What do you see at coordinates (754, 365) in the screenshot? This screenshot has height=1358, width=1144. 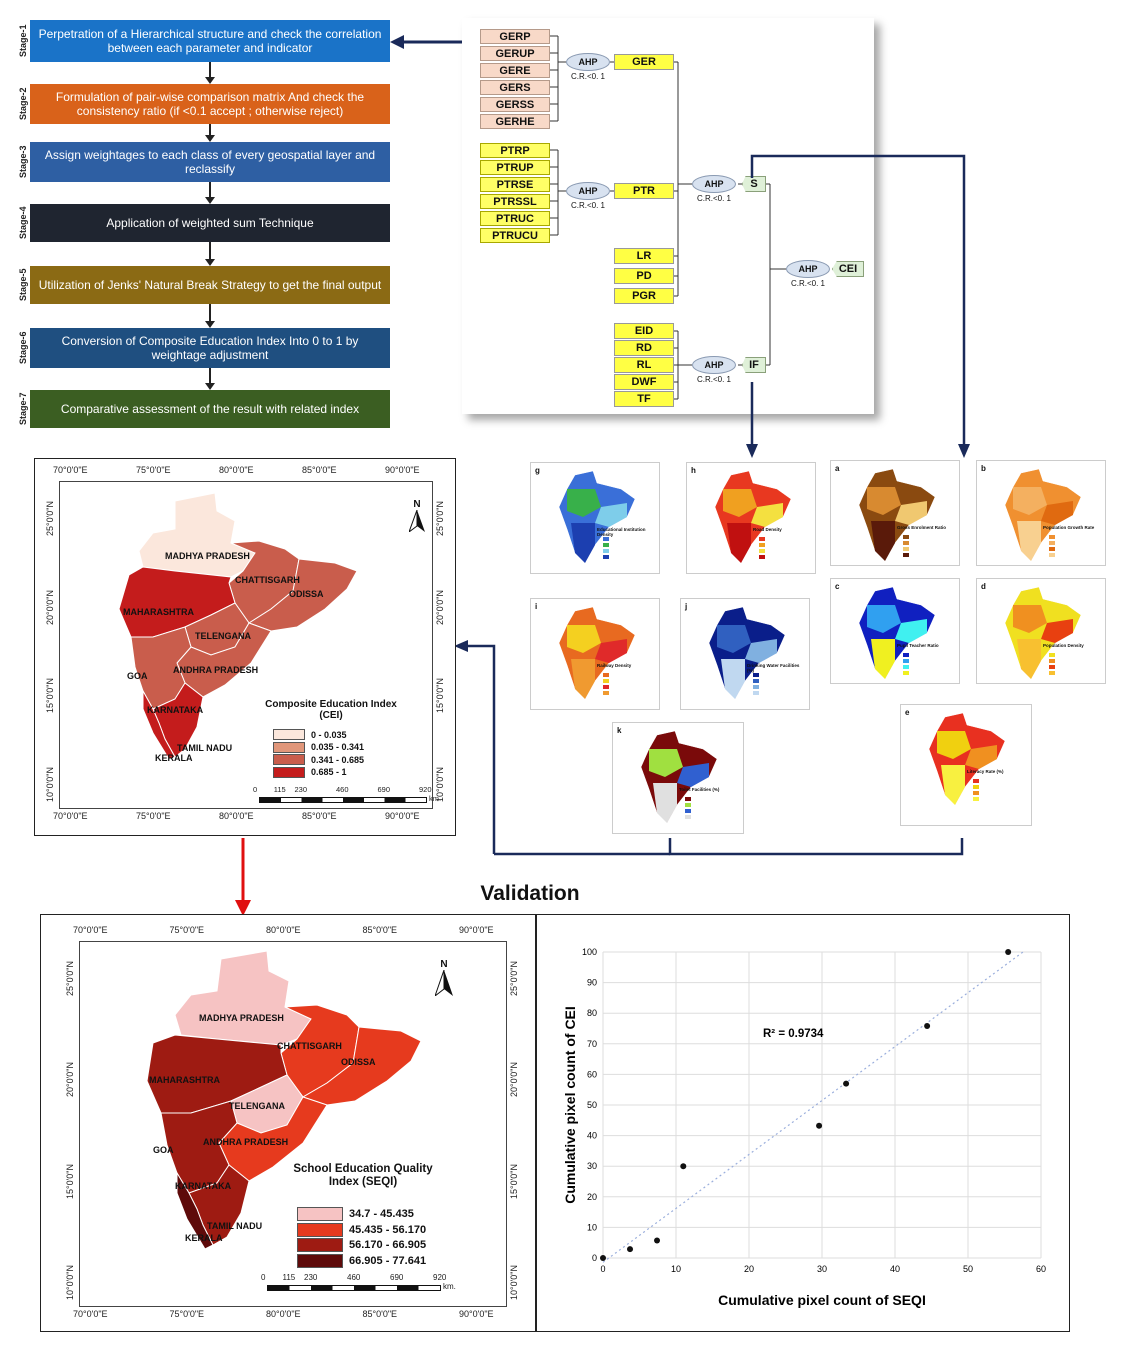 I see `node-if: IF` at bounding box center [754, 365].